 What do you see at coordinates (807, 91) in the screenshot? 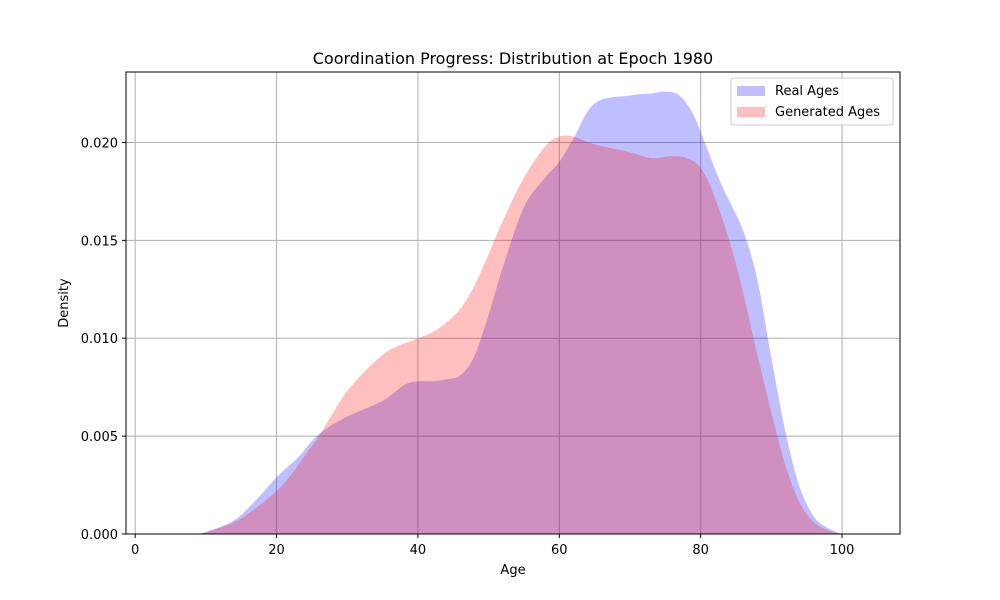
I see `legend-label: Real Ages` at bounding box center [807, 91].